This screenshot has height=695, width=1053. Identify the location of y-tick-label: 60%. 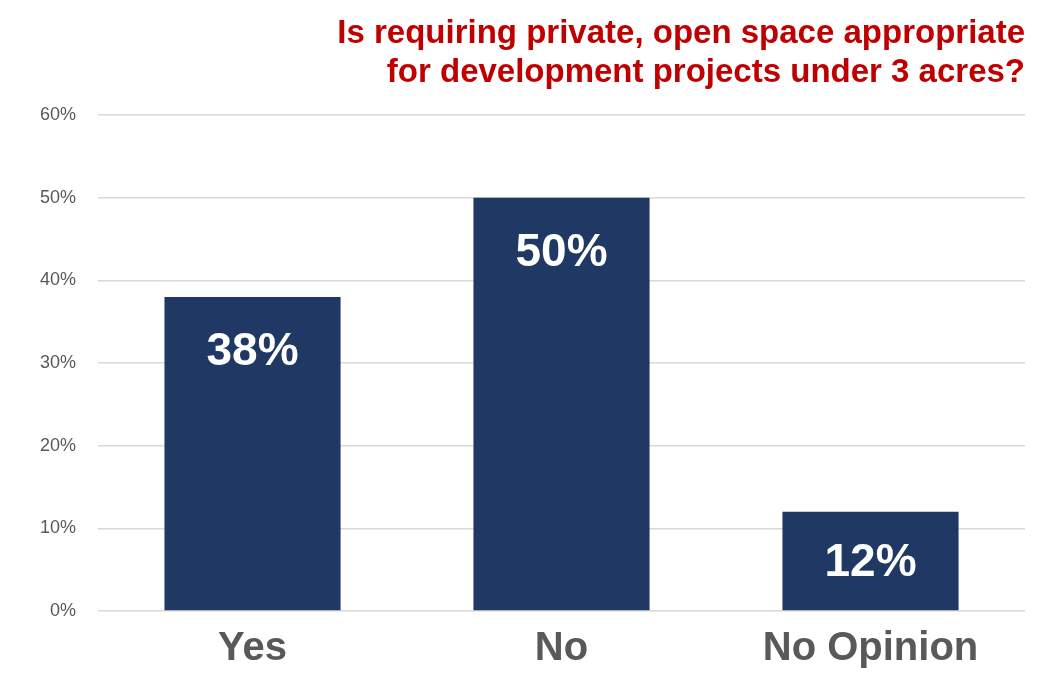
(58, 114).